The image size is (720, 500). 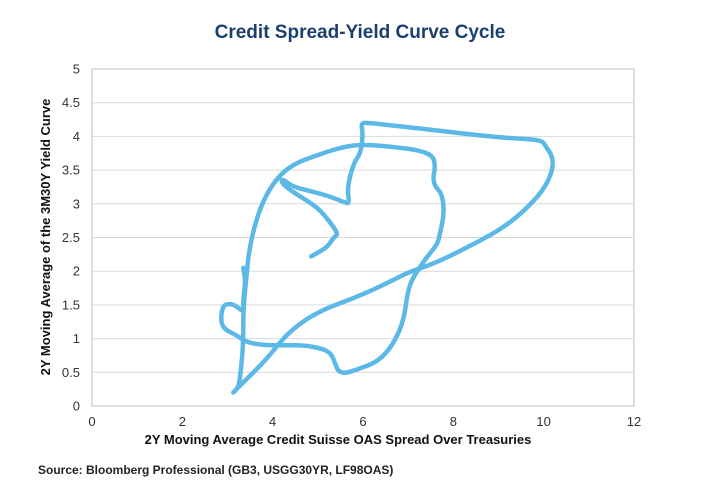 I want to click on y-tick-labels: 0 0.5 1 1.5 2 2.5 3 3.5 4 4.5 5, so click(x=71, y=238).